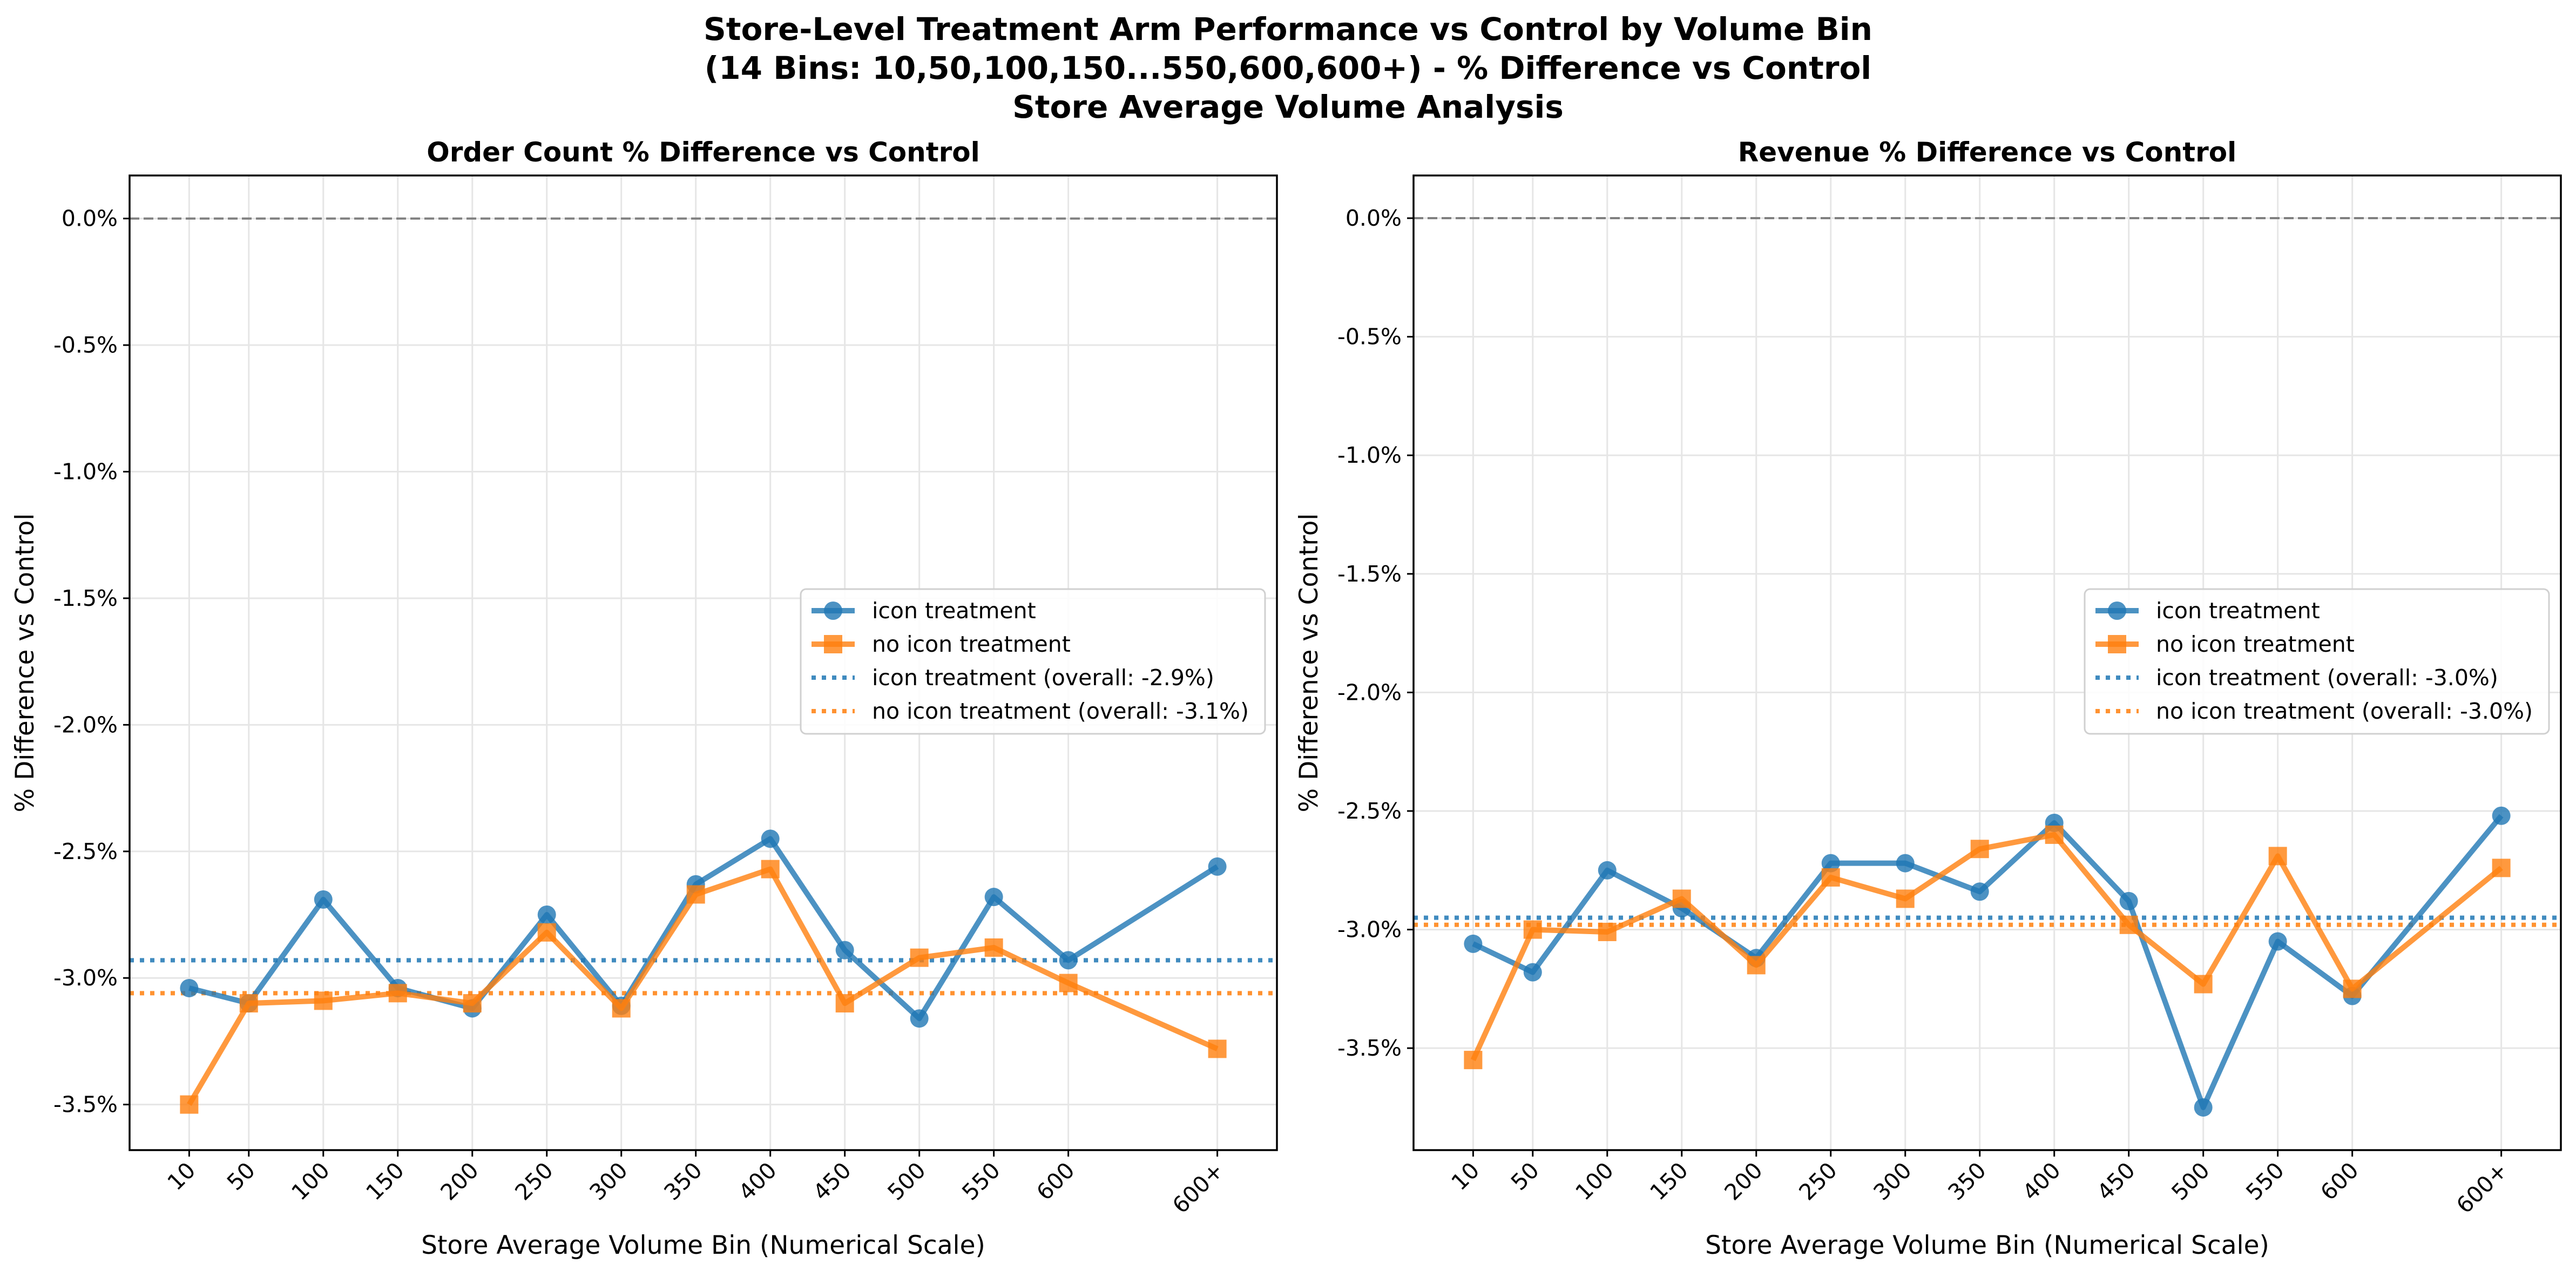  What do you see at coordinates (2339, 1181) in the screenshot?
I see `x-tick-label-600: 600` at bounding box center [2339, 1181].